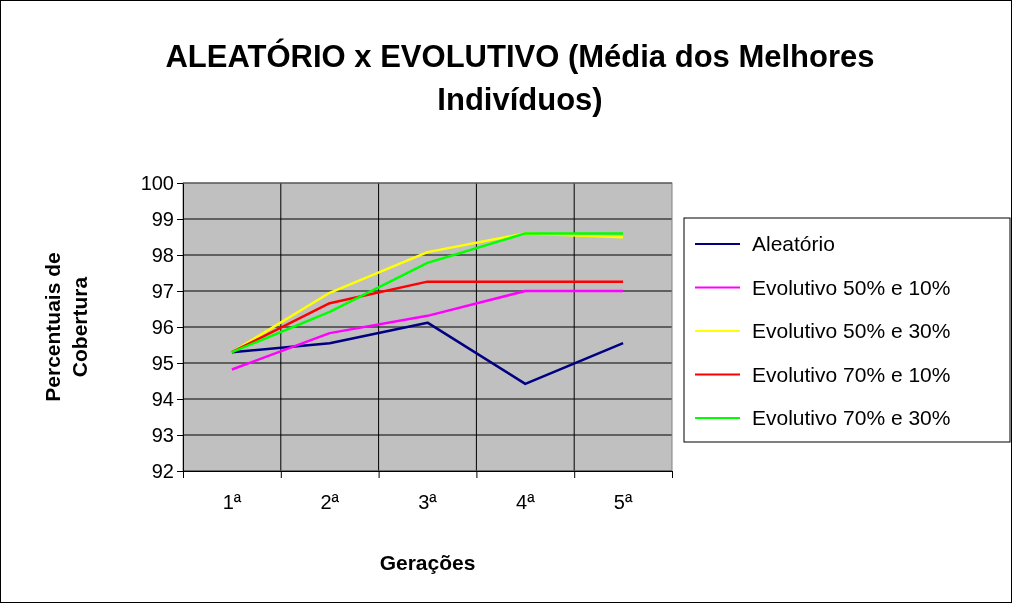  What do you see at coordinates (520, 77) in the screenshot?
I see `chart-title: ALEATÓRIO x EVOLUTIVO (Média dos Melhores Indivíduos)` at bounding box center [520, 77].